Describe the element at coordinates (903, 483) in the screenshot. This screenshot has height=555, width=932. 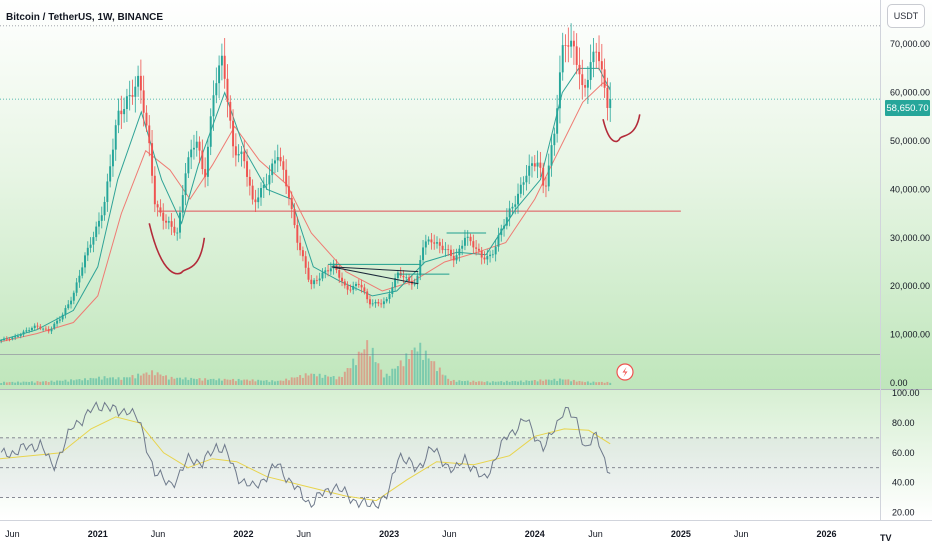
I see `rsi-tick-label: 40.00` at that location.